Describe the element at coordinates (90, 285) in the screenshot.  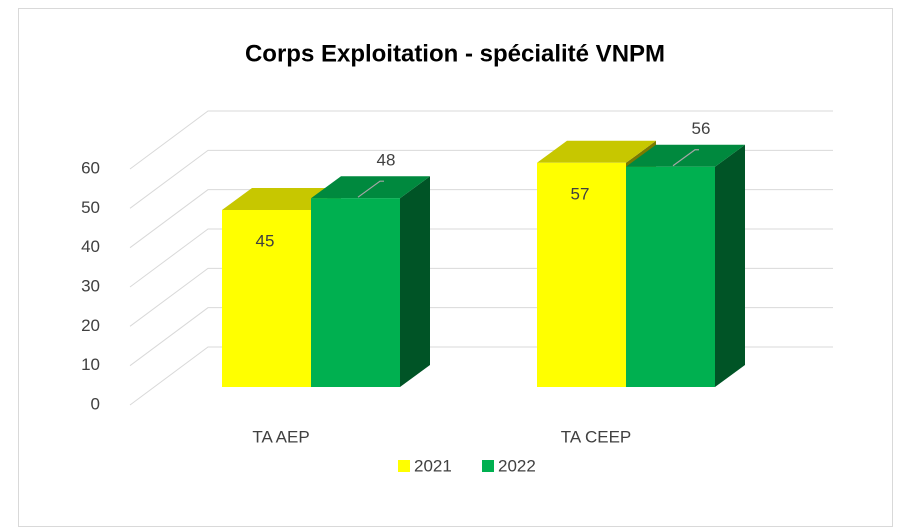
I see `y-tick-label: 30` at that location.